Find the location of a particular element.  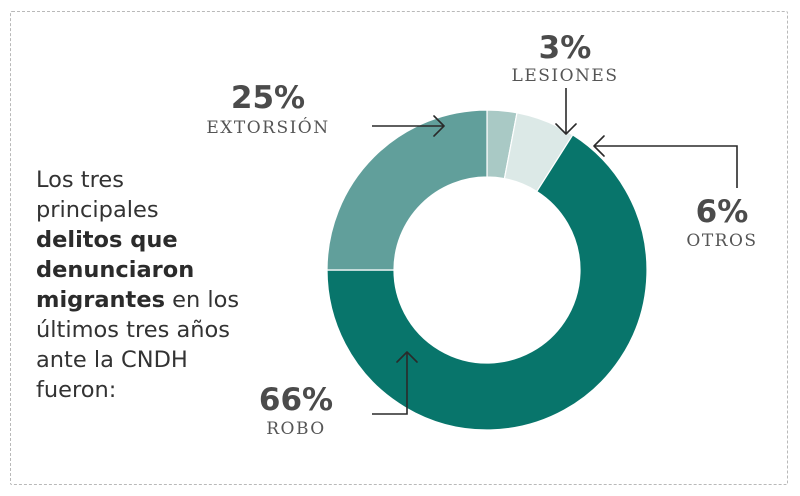

label-extorsion-cat: EXTORSIÓN is located at coordinates (267, 127).